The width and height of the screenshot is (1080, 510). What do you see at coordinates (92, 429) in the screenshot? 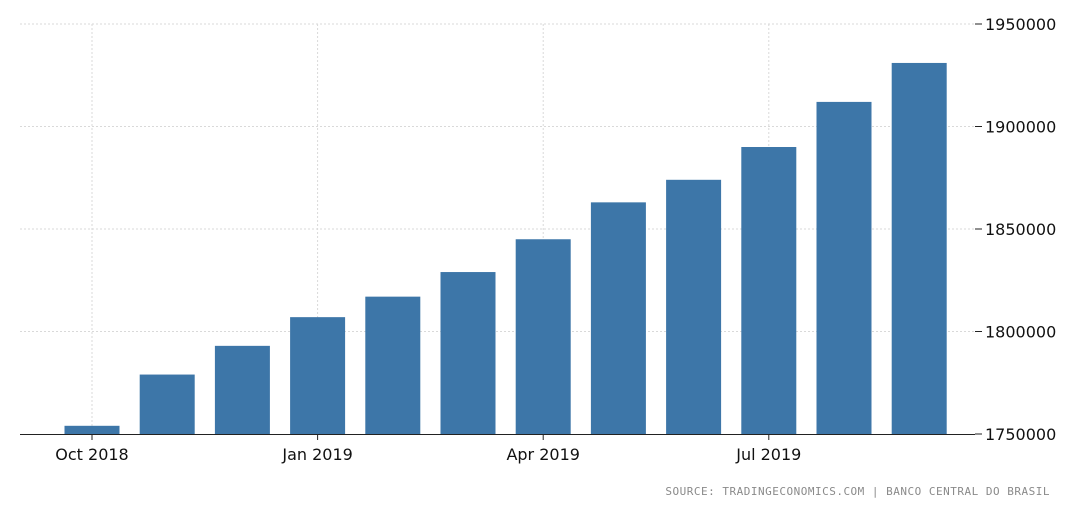
I see `bar-oct-2018` at bounding box center [92, 429].